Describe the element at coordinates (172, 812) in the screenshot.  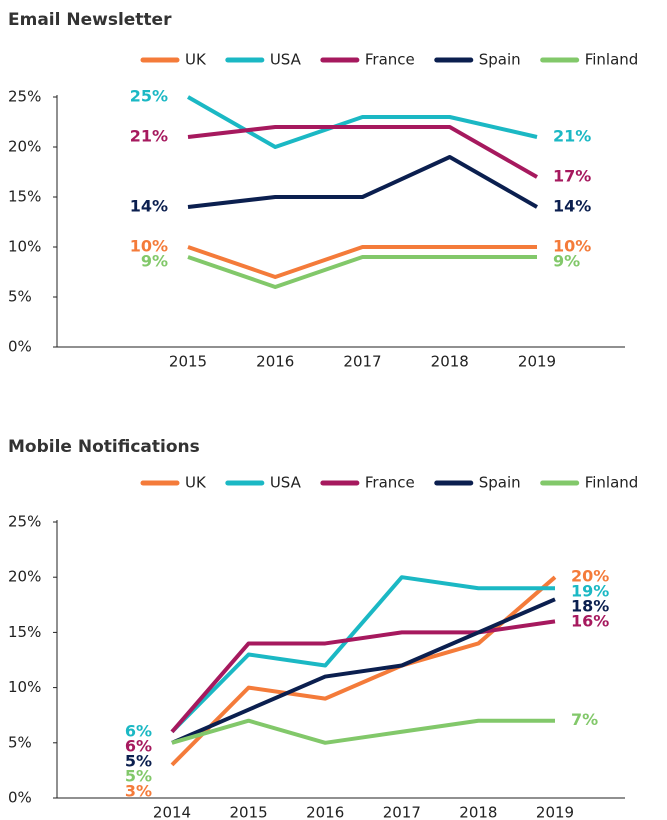
I see `x-tick-label: 2014` at that location.